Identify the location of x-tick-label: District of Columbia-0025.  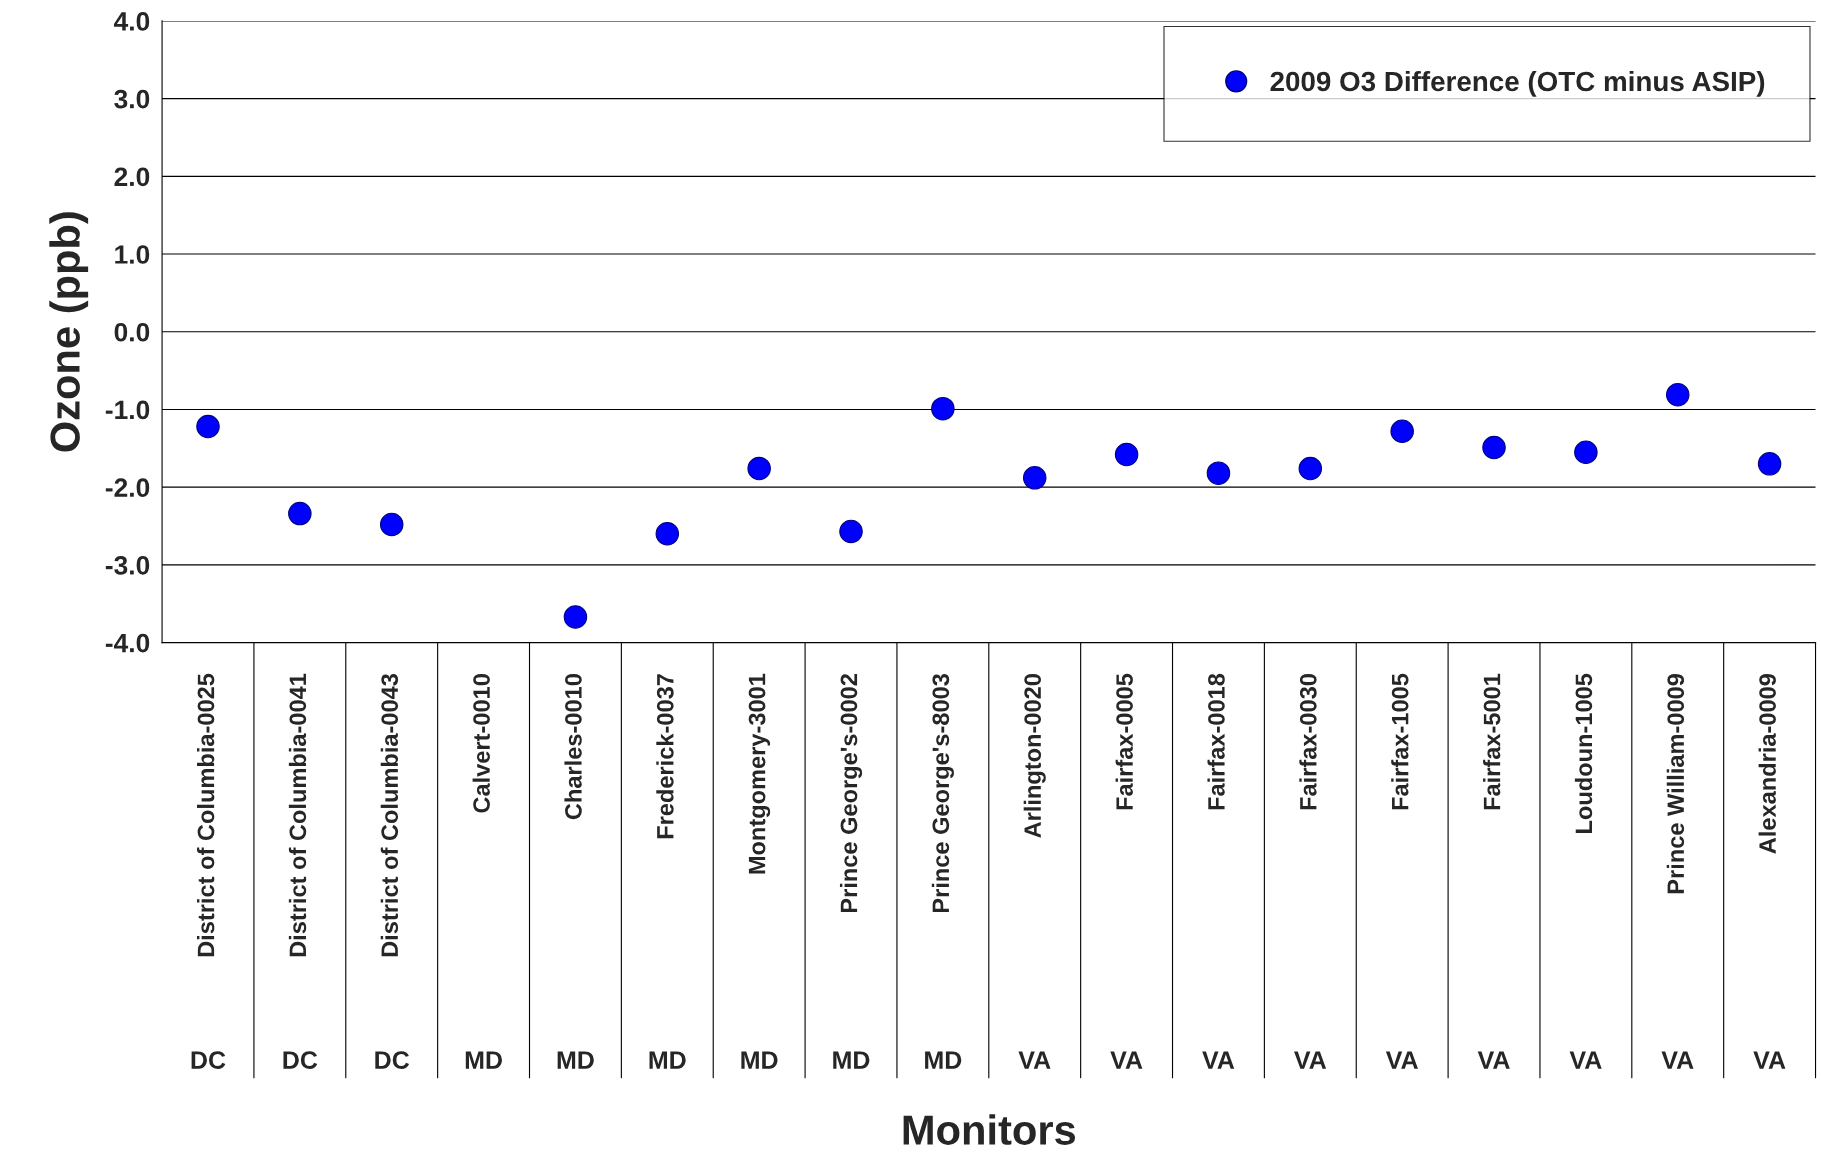
(205, 815).